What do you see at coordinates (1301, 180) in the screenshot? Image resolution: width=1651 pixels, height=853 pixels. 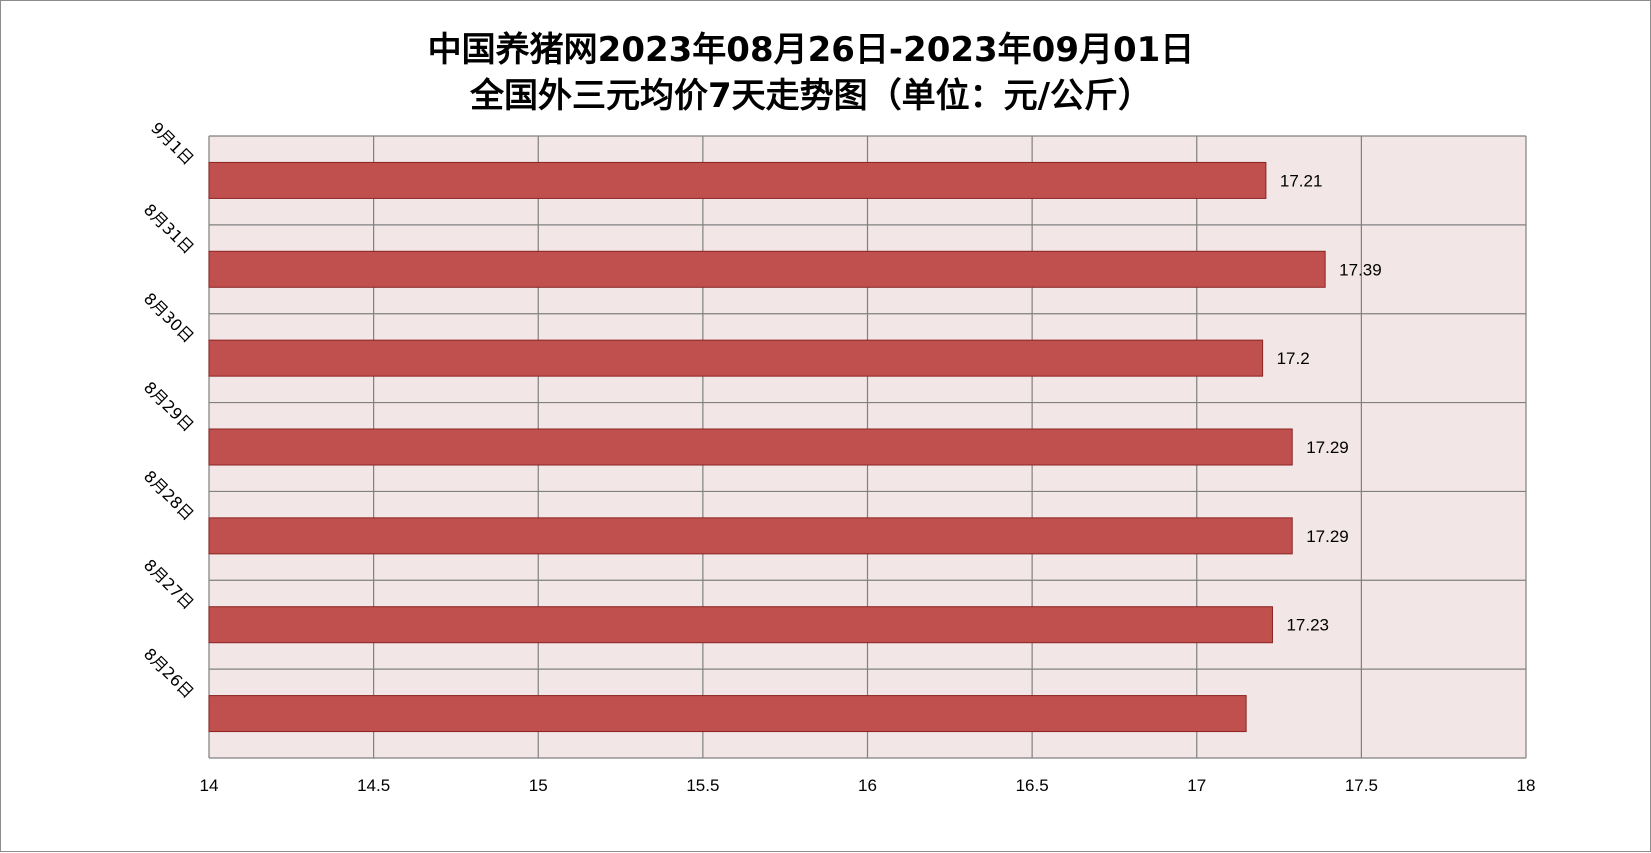 I see `data-label: 17.21` at bounding box center [1301, 180].